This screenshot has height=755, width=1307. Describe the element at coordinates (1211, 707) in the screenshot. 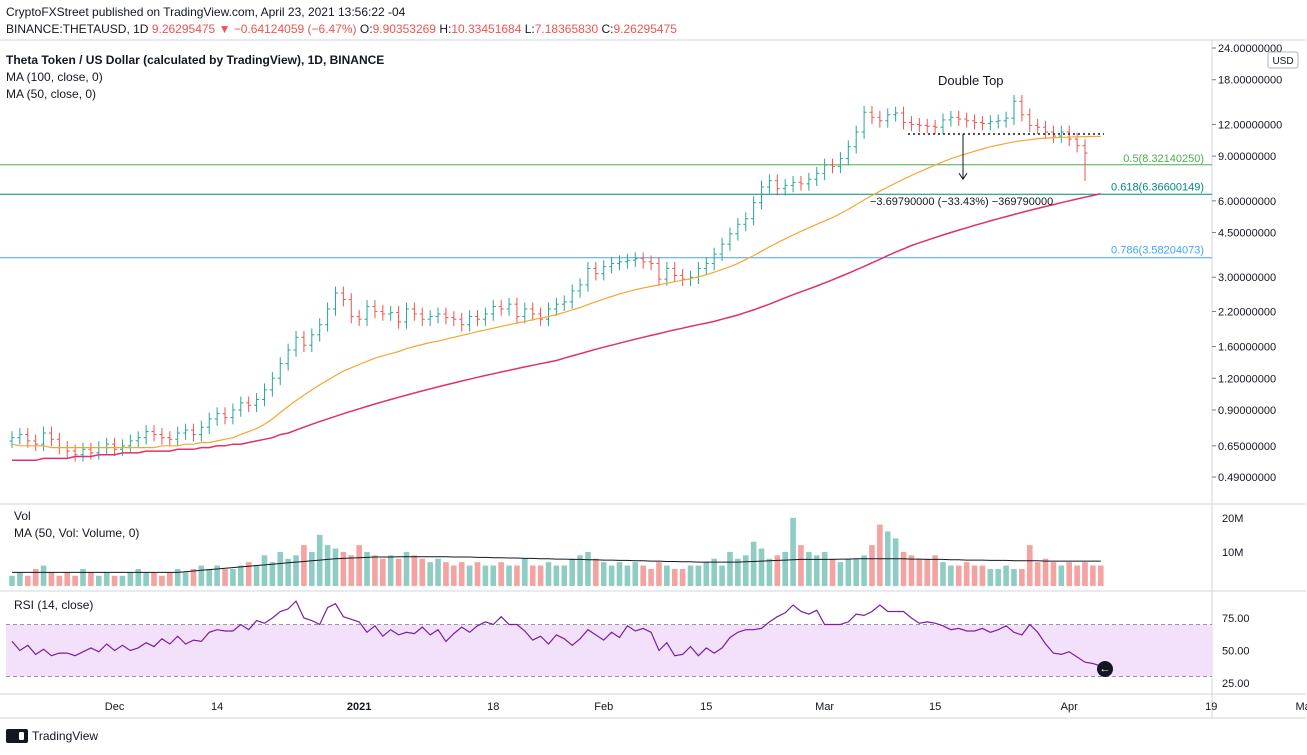

I see `time-tick-label: 19` at that location.